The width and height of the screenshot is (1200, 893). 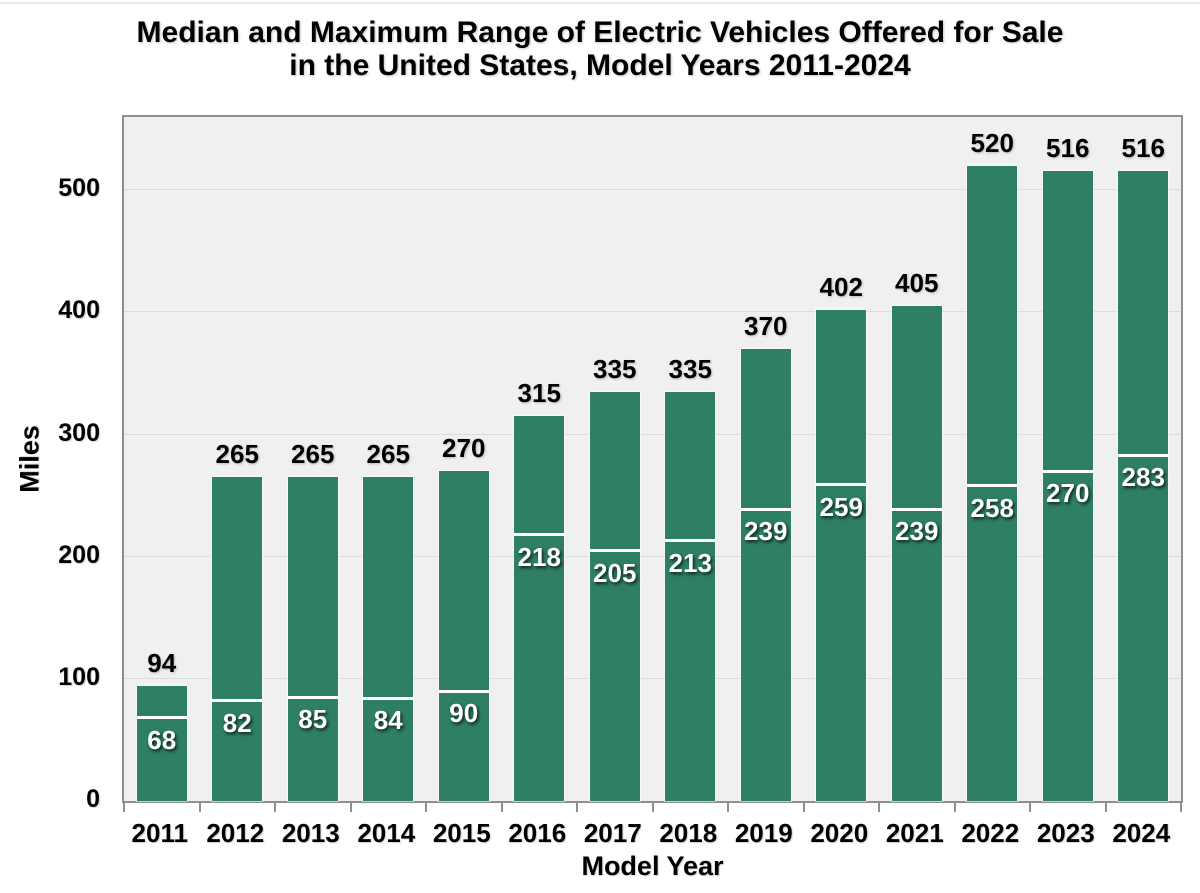 What do you see at coordinates (313, 719) in the screenshot?
I see `median-value-label-2013: 85` at bounding box center [313, 719].